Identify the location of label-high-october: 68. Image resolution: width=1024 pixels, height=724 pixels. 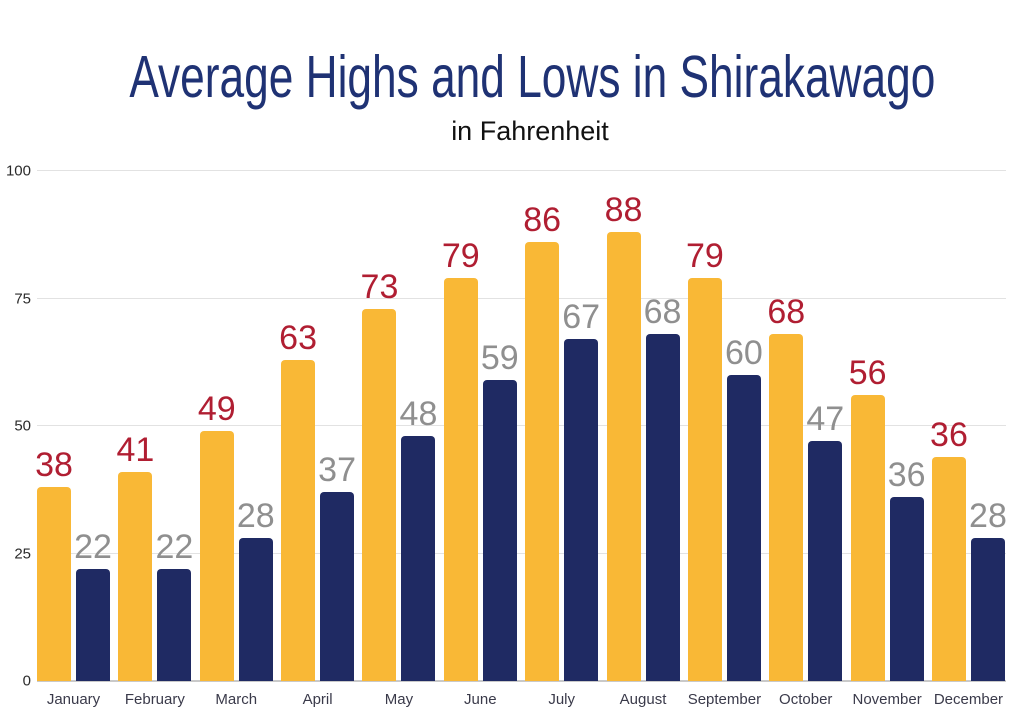
(786, 312).